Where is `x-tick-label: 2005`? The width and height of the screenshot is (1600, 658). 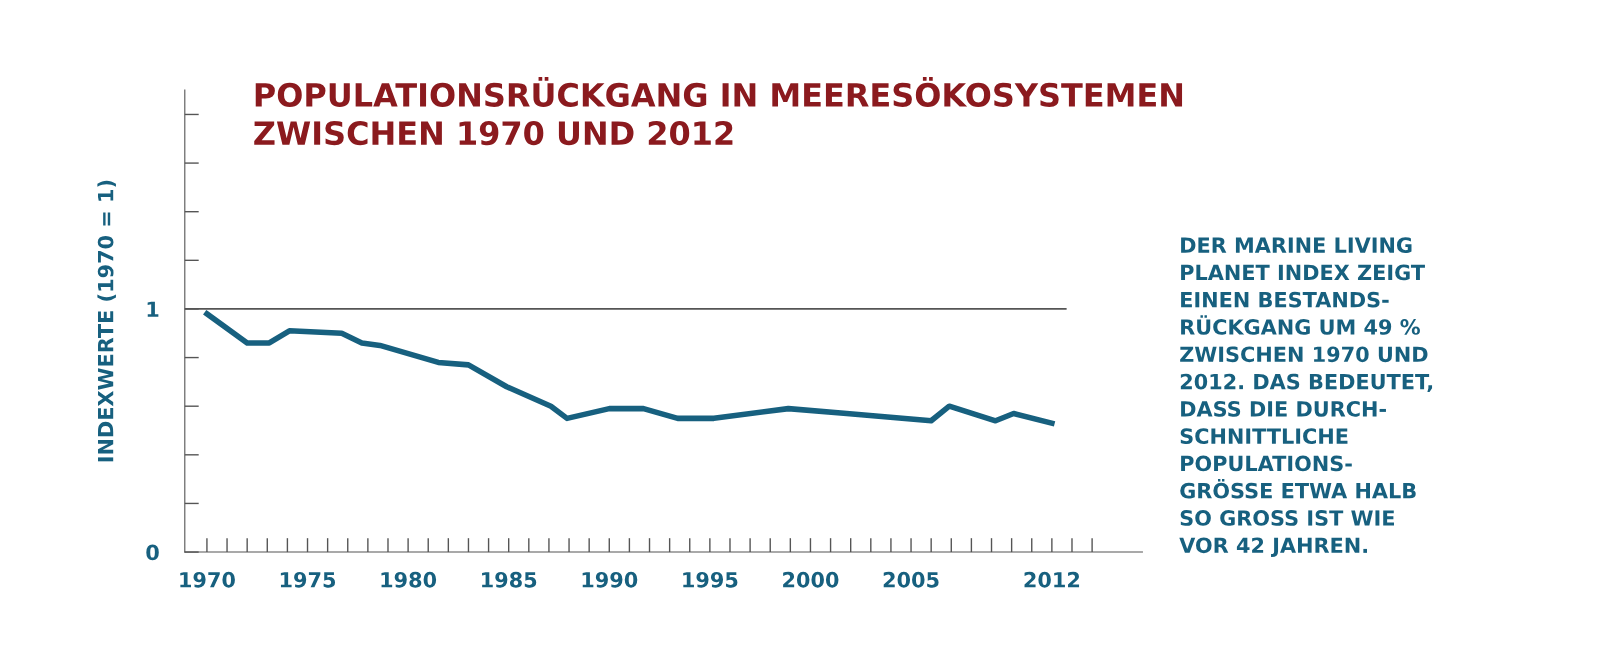 x-tick-label: 2005 is located at coordinates (911, 579).